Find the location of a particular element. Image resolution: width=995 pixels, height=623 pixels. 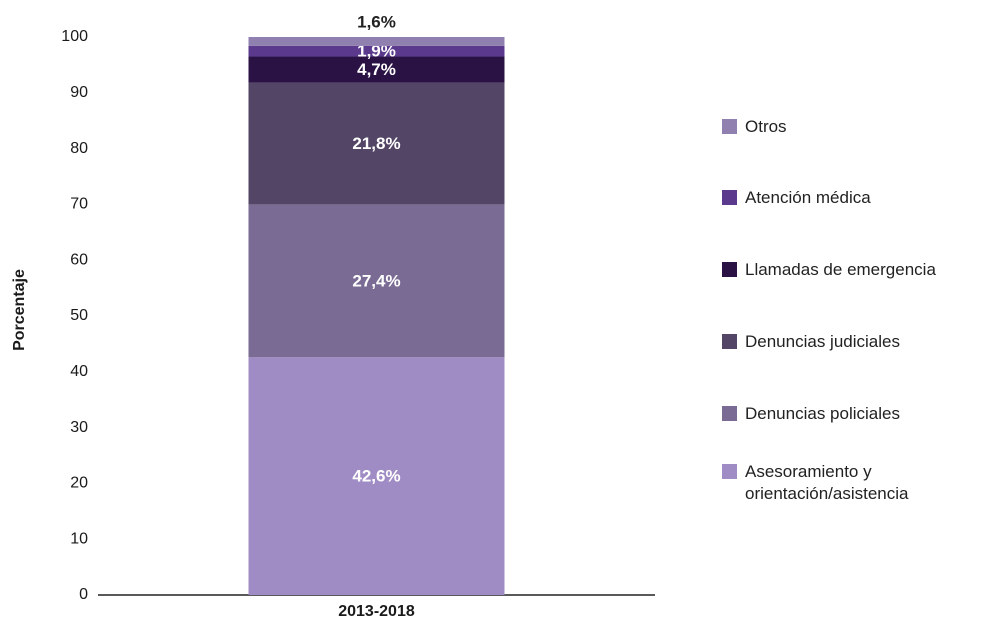

legend-item: Otros is located at coordinates (852, 127).